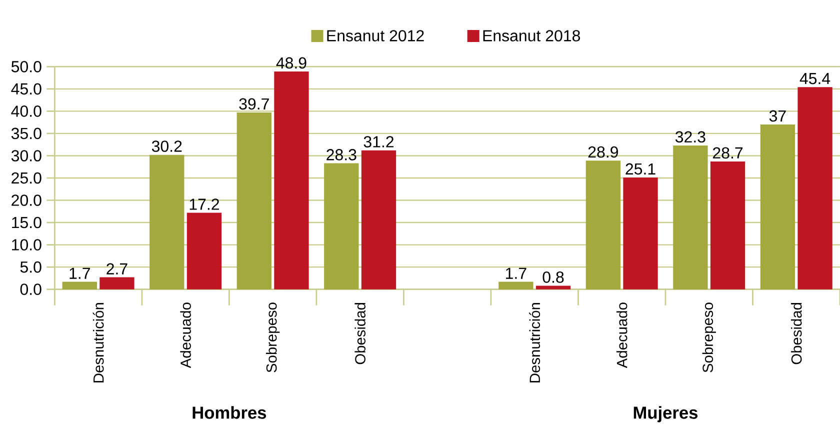 This screenshot has height=427, width=840. What do you see at coordinates (26, 112) in the screenshot?
I see `y-tick-label: 40.0` at bounding box center [26, 112].